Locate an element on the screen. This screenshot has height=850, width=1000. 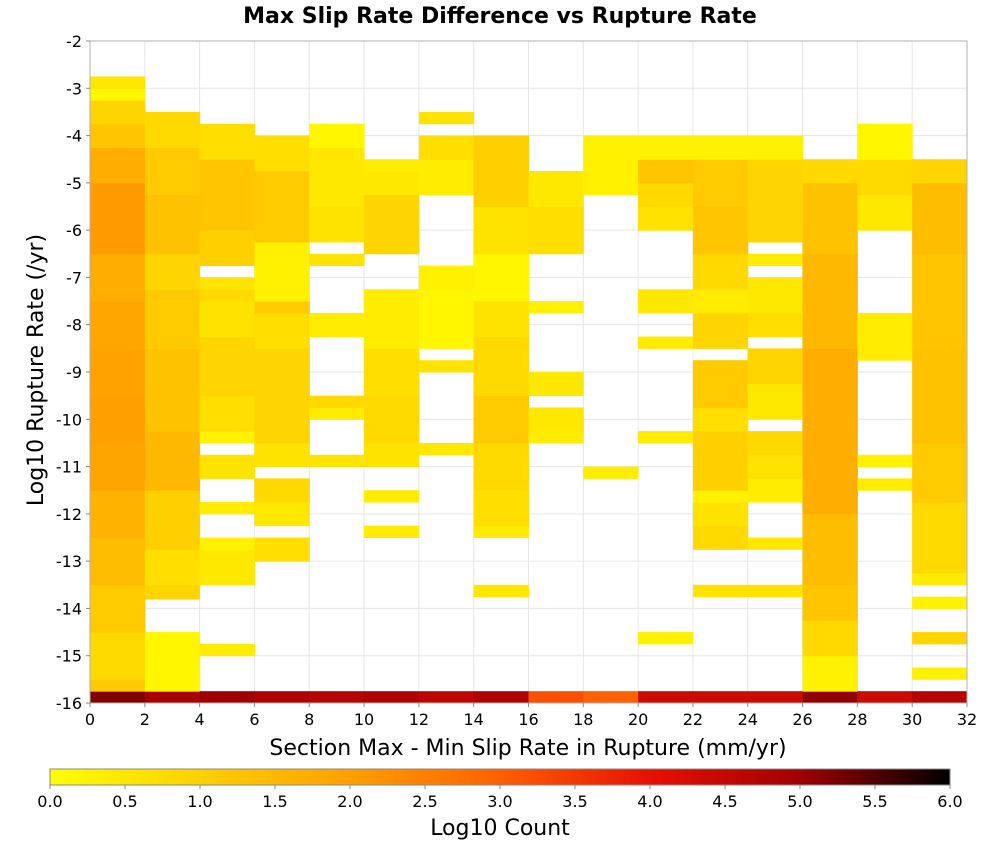
x-axis-ticks: 0 2 4 6 8 10 12 14 16 18 20 22 24 26 28 30 32 is located at coordinates (531, 716).